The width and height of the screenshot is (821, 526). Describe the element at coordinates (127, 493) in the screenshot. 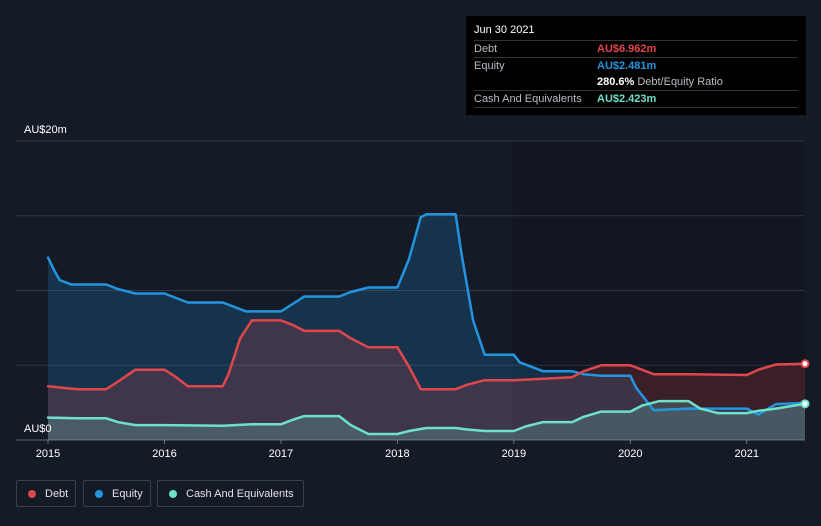

I see `legend-equity-label: Equity` at that location.